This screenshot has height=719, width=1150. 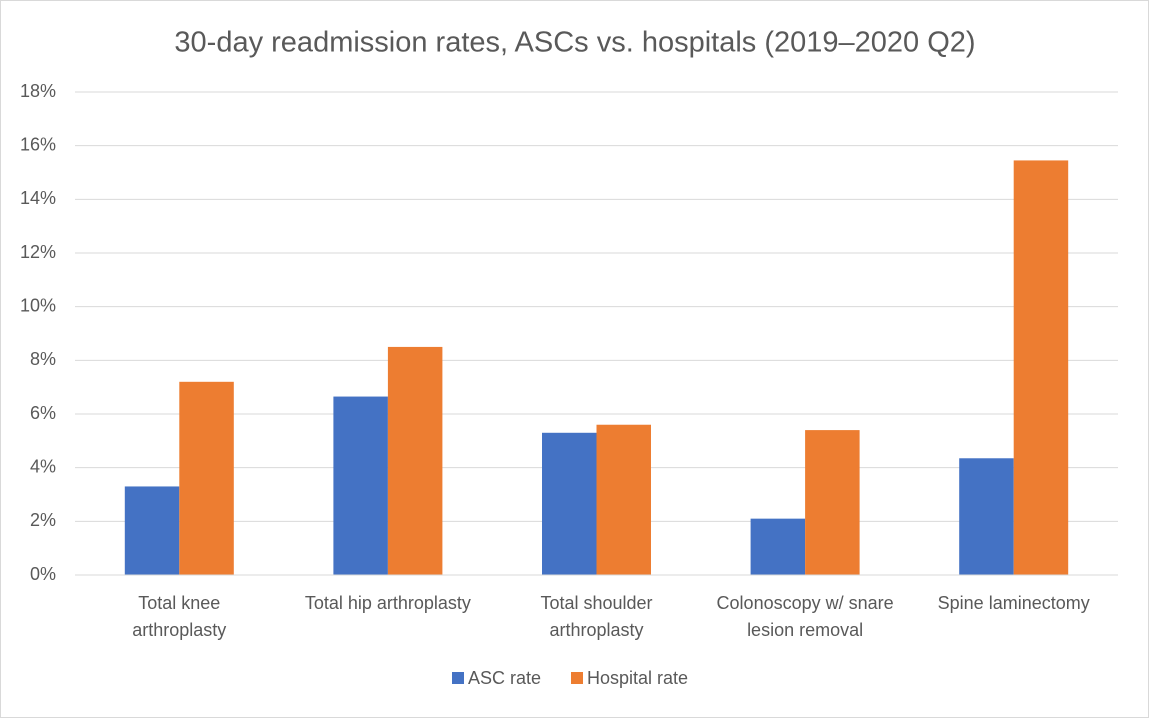 What do you see at coordinates (43, 574) in the screenshot?
I see `y-tick-label: 0%` at bounding box center [43, 574].